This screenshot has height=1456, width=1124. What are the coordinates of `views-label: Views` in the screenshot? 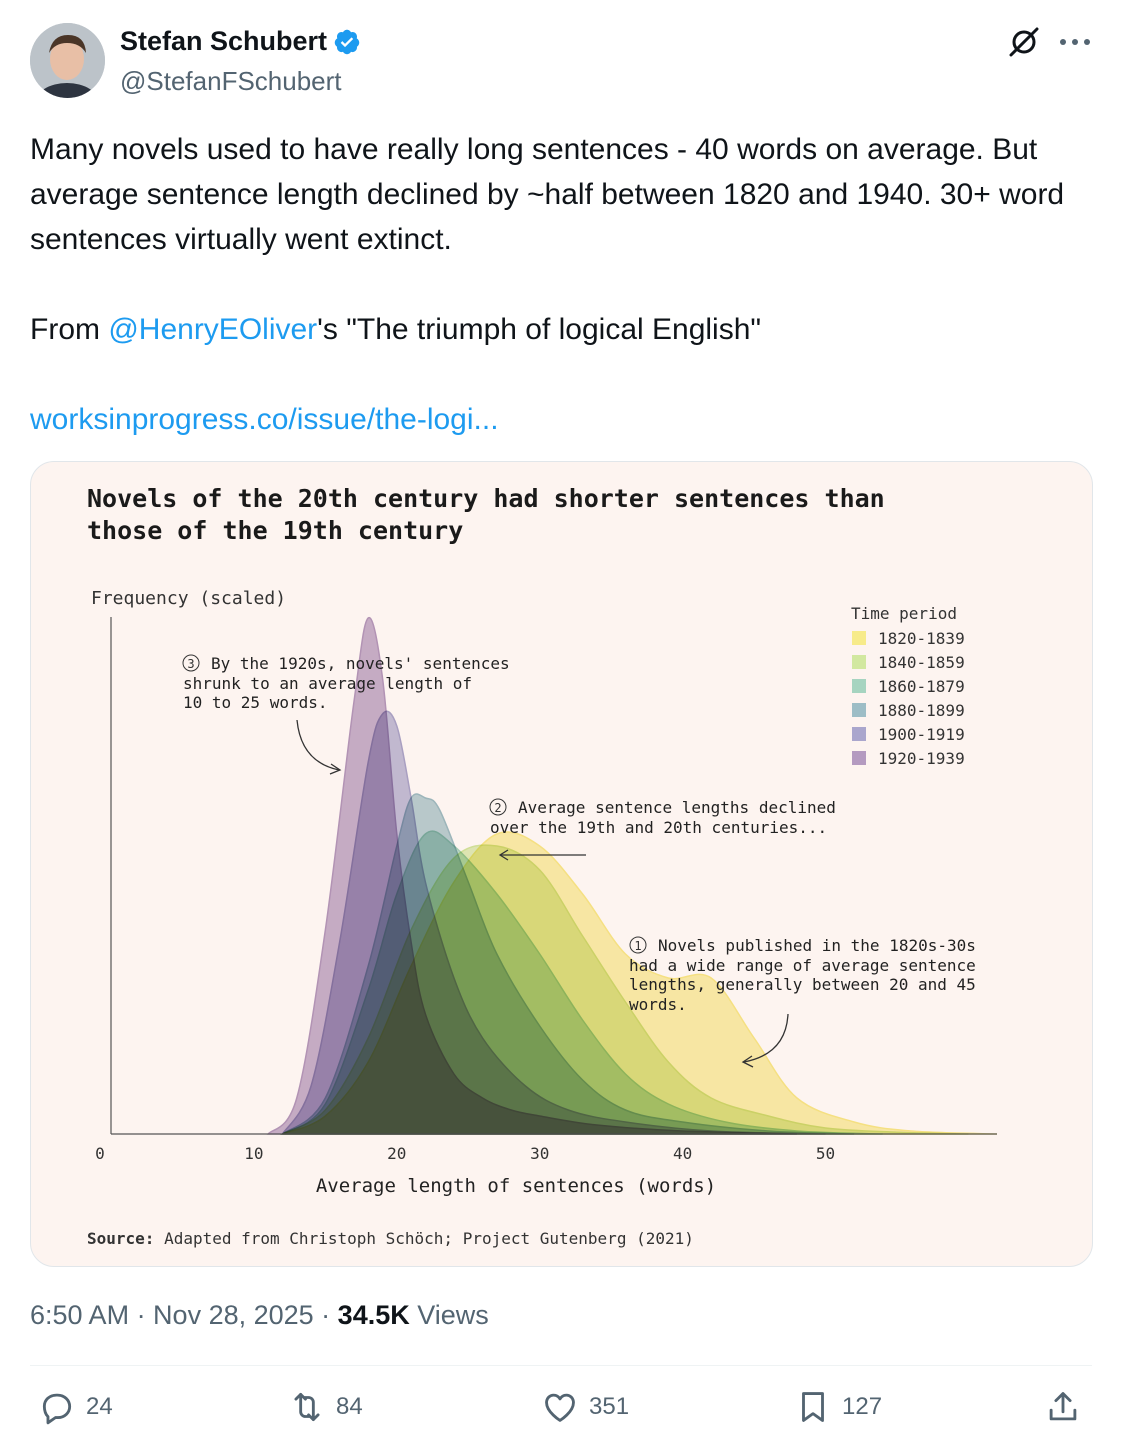 It's located at (449, 1315).